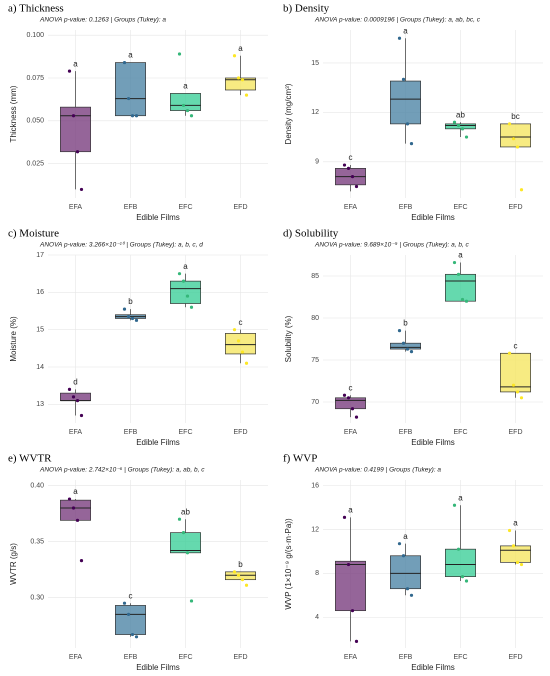 Image resolution: width=550 pixels, height=676 pixels. Describe the element at coordinates (288, 338) in the screenshot. I see `y-axis-label: Solubility (%)` at that location.